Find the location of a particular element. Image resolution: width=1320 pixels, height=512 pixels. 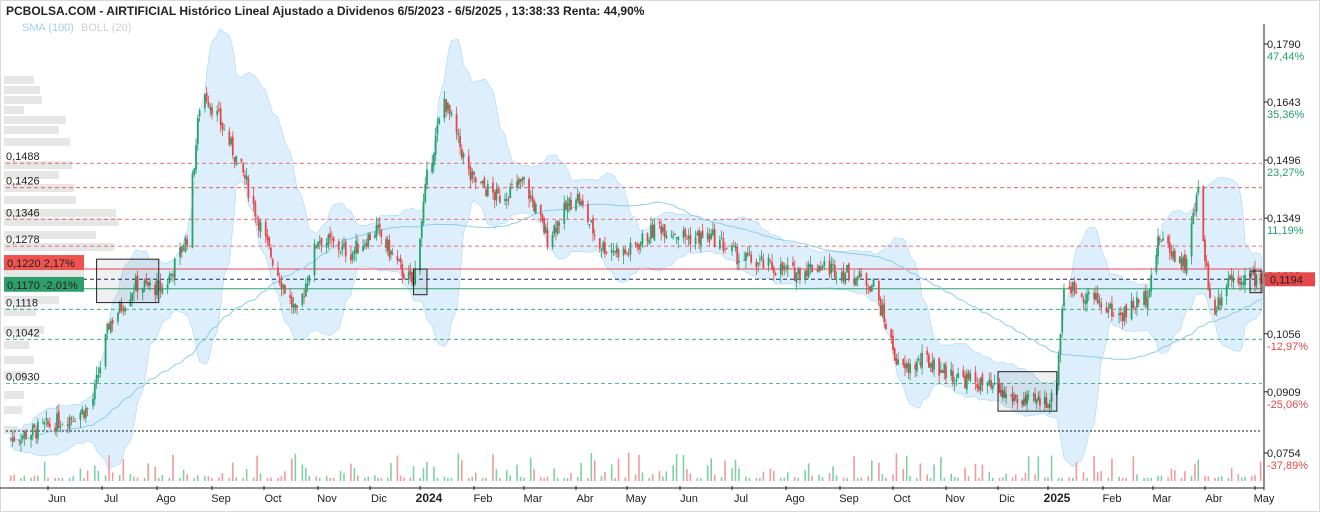

x-tick-label: Jul is located at coordinates (111, 499).